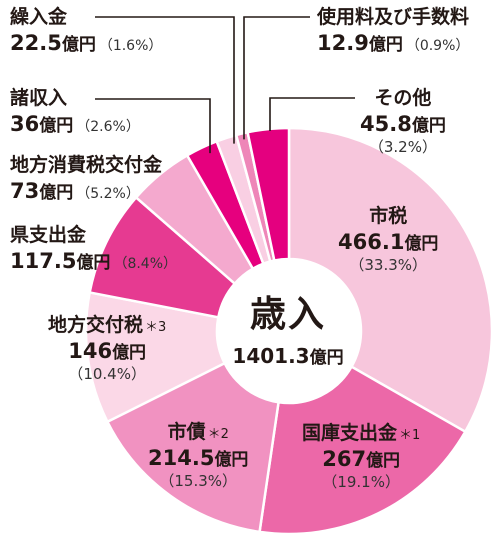 Image resolution: width=499 pixels, height=536 pixels. I want to click on label-name: 地方交付税 ＊3, so click(107, 325).